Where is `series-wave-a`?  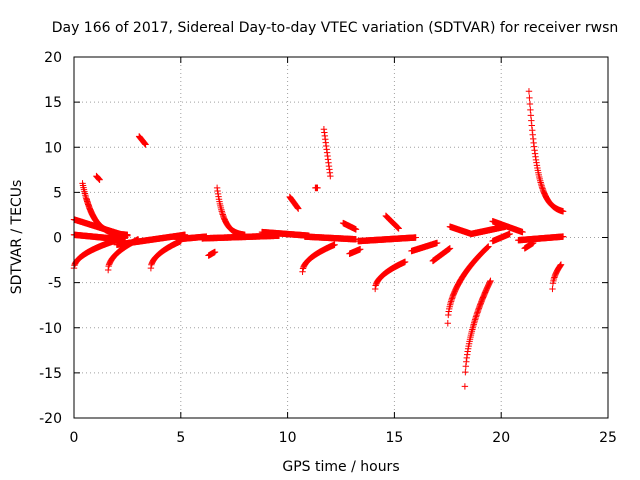
series-wave-a is located at coordinates (424, 247).